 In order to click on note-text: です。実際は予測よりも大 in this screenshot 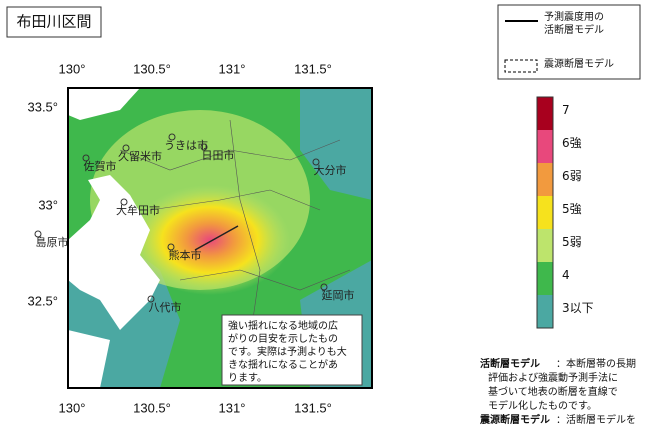, I will do `click(287, 351)`.